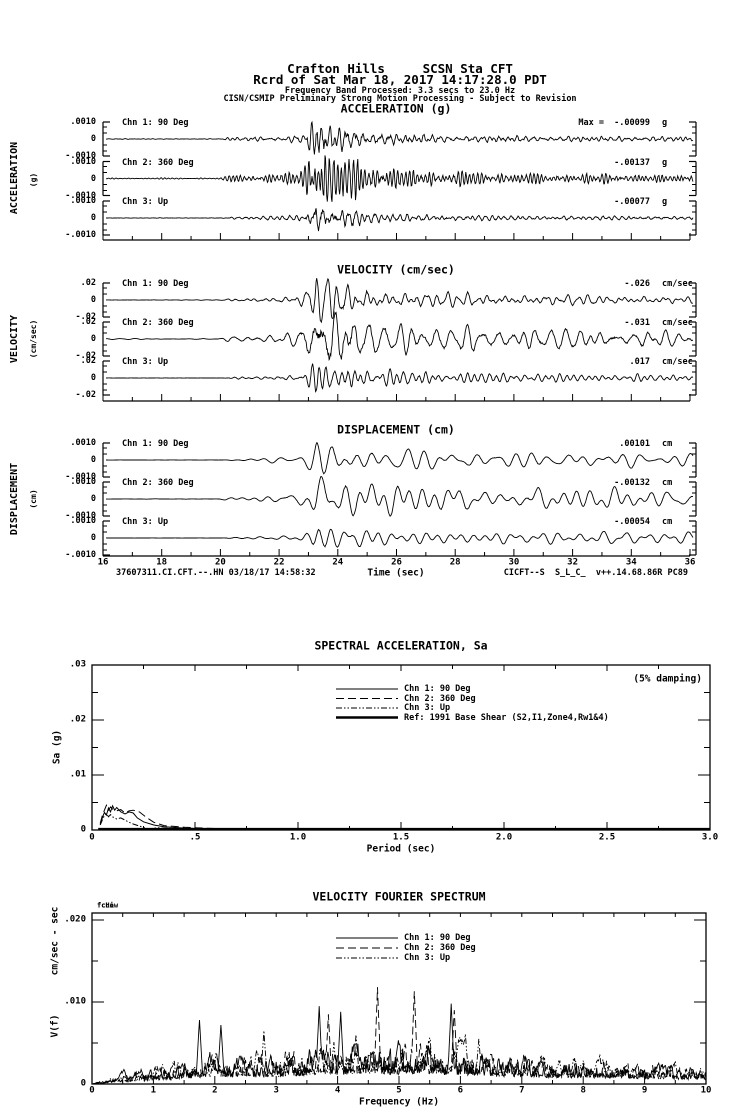 The image size is (739, 1115). I want to click on sa-x-tick-label: 1.0, so click(298, 837).